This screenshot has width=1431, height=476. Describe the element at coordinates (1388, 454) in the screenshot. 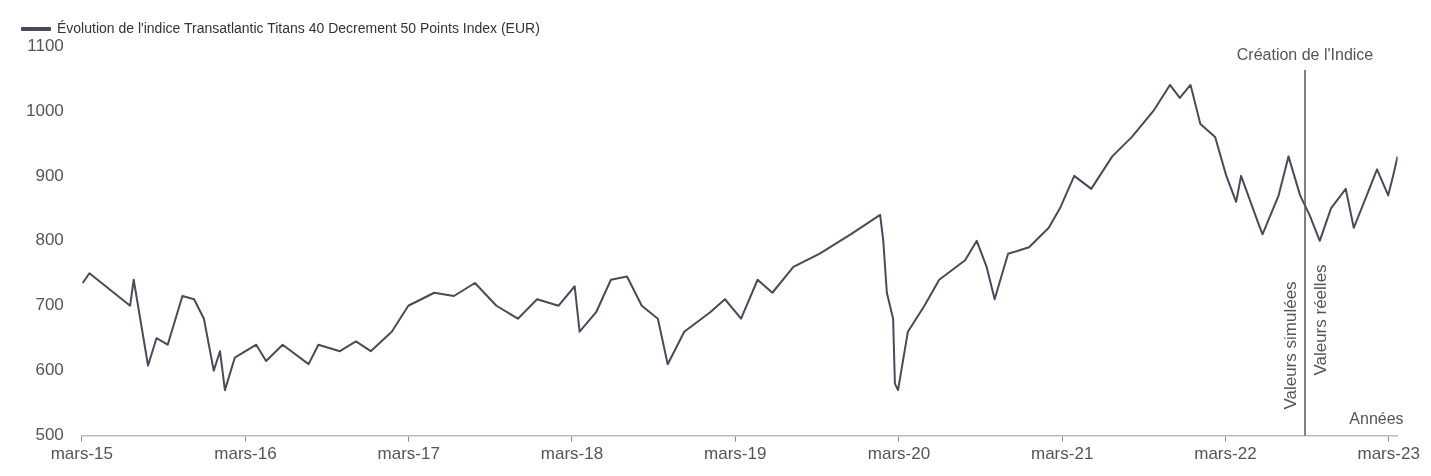

I see `x-tick-label: mars-23` at that location.